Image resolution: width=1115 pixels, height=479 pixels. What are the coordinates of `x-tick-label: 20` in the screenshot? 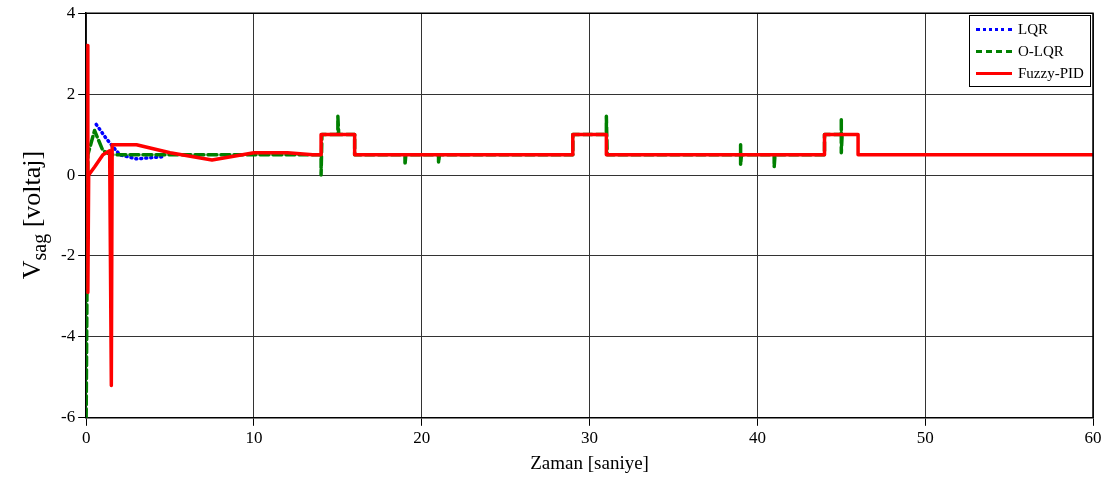 It's located at (422, 438).